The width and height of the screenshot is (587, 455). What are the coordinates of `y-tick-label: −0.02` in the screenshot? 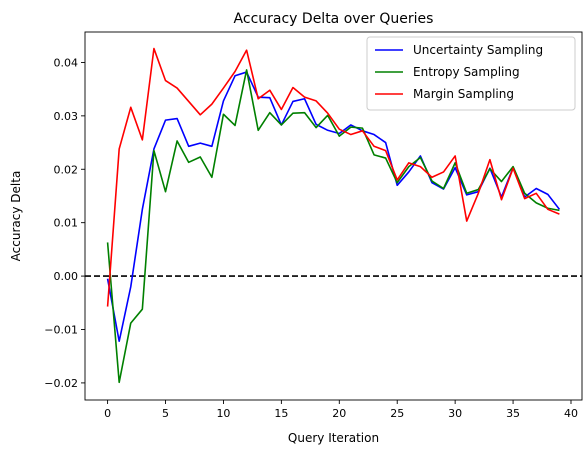 It's located at (61, 383).